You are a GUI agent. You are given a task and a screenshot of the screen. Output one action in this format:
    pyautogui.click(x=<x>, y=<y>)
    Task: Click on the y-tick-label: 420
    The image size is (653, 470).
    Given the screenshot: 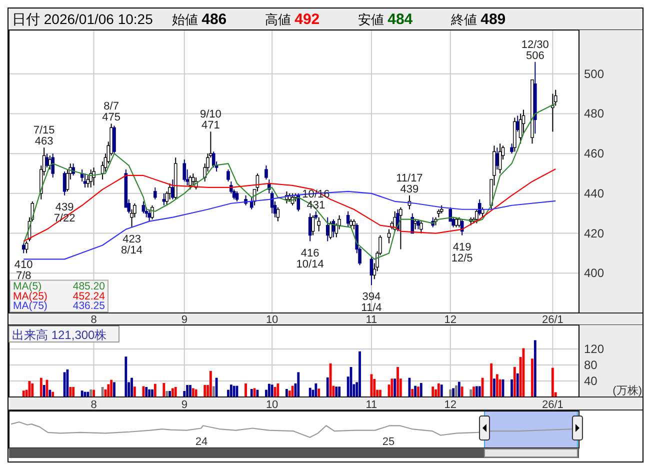 What is the action you would take?
    pyautogui.click(x=594, y=233)
    